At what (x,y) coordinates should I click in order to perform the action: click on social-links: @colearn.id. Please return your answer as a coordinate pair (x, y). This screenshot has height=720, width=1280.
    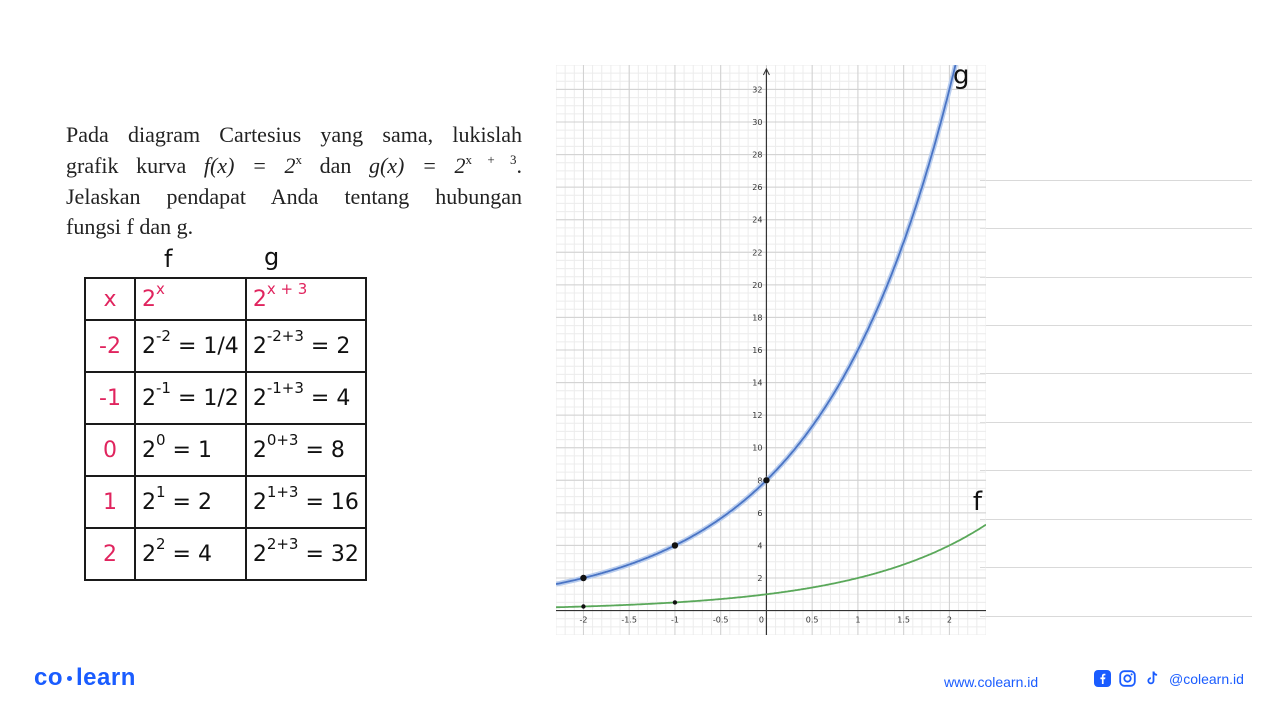
    Looking at the image, I should click on (1169, 678).